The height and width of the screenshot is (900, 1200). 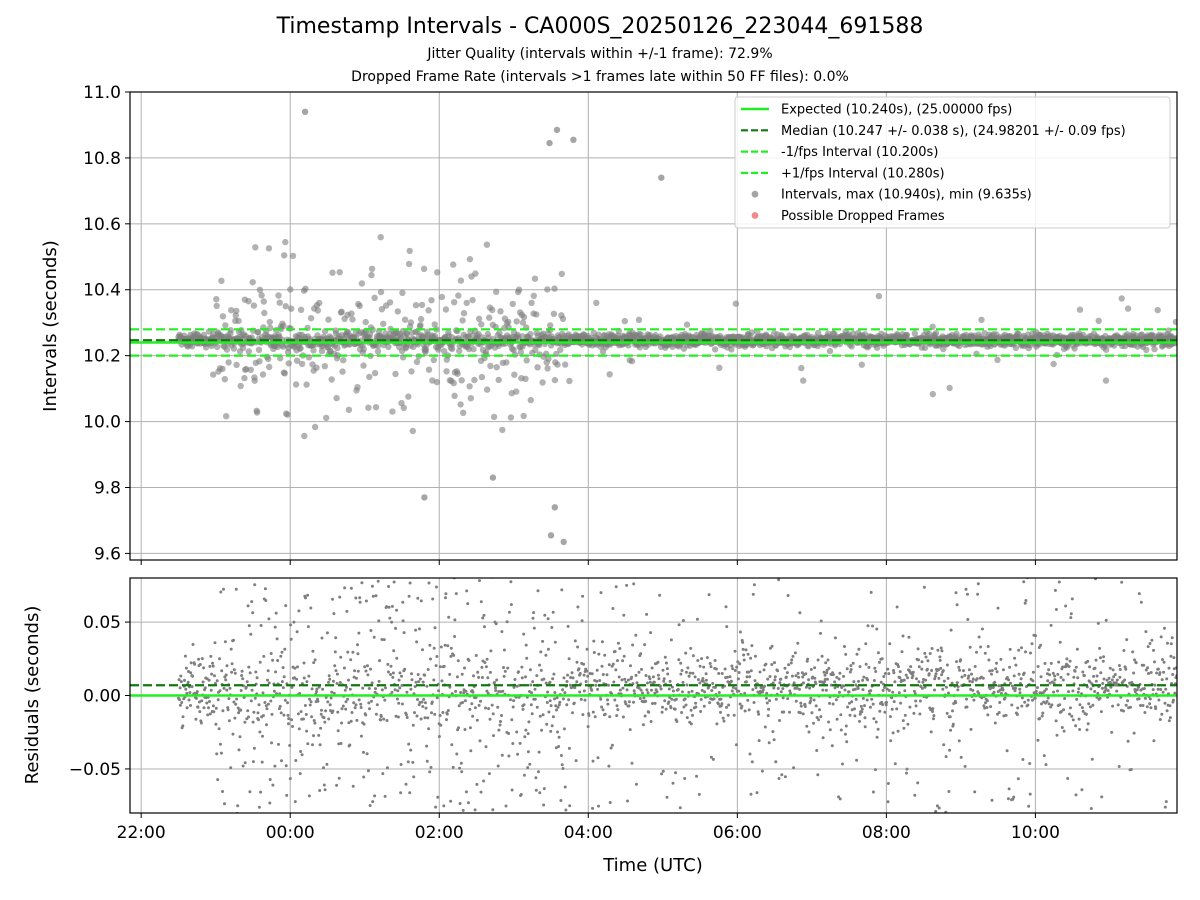 What do you see at coordinates (290, 833) in the screenshot?
I see `x-tick-label: 00:00` at bounding box center [290, 833].